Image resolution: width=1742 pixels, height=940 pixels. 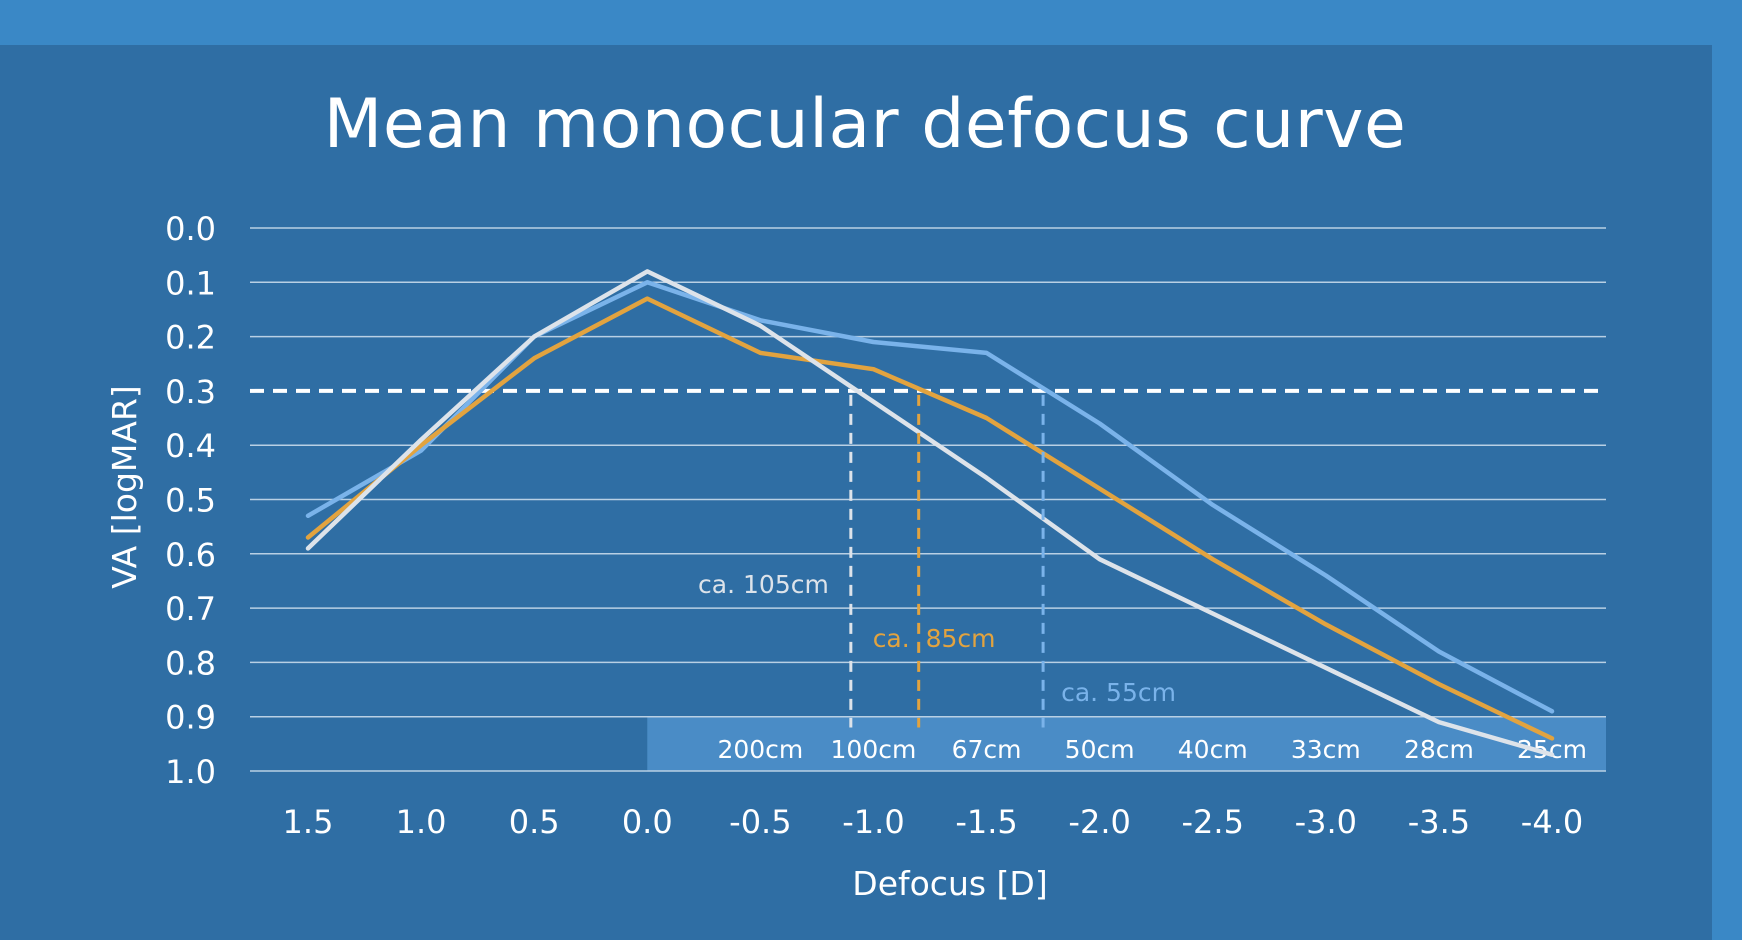 What do you see at coordinates (647, 822) in the screenshot?
I see `x-tick-label: 0.0` at bounding box center [647, 822].